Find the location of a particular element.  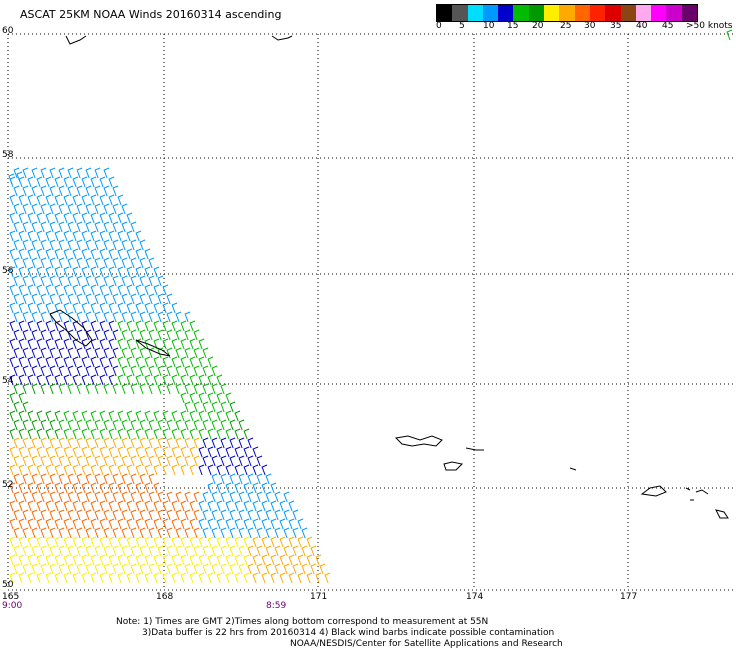

longitude-label: 177 is located at coordinates (629, 597).